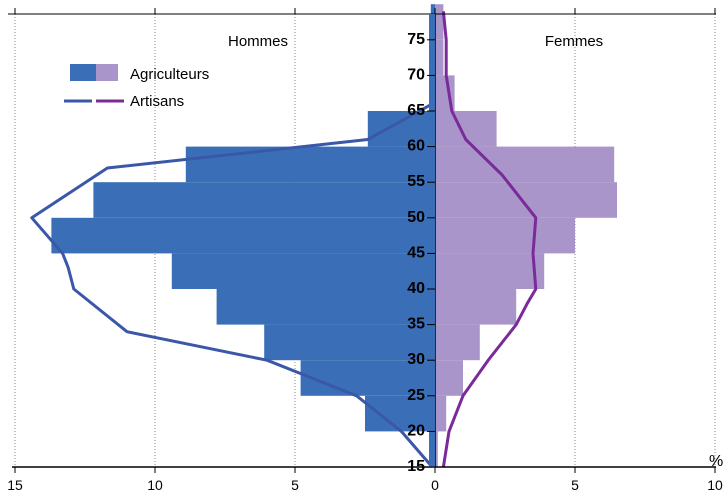 The width and height of the screenshot is (724, 496). Describe the element at coordinates (416, 395) in the screenshot. I see `age-tick-label-25: 25` at that location.